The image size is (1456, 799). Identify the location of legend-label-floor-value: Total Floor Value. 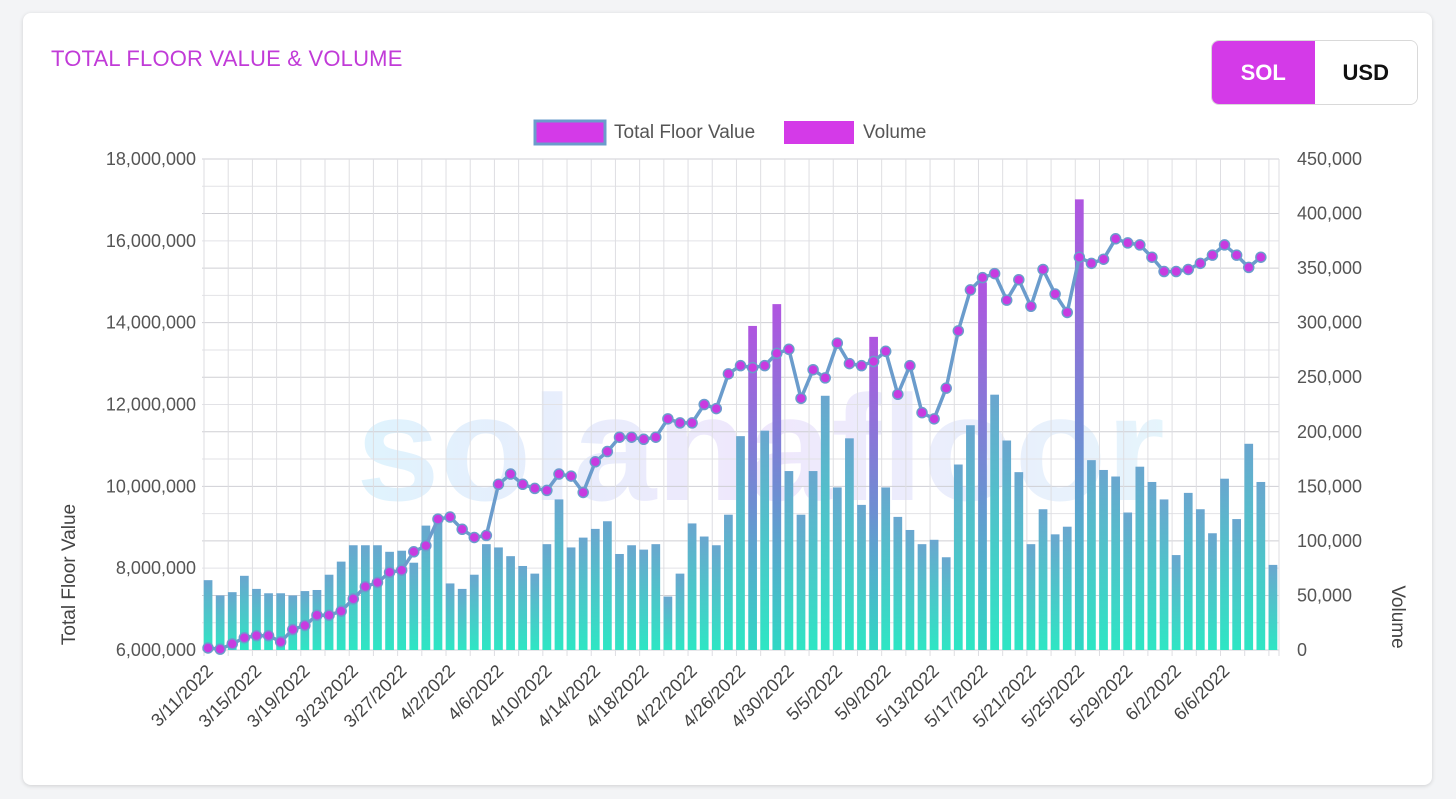
(684, 132).